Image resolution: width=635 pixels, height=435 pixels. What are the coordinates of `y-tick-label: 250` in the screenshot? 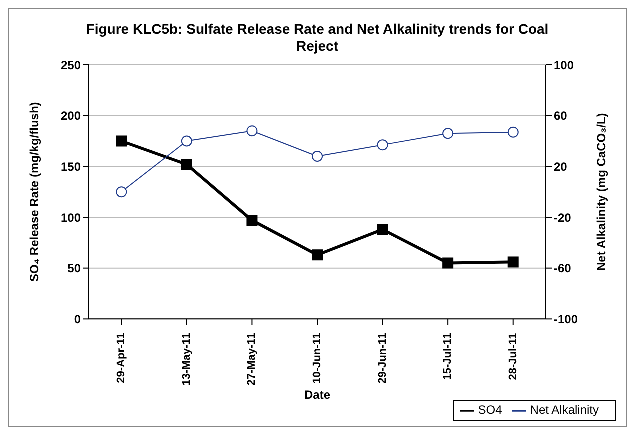 It's located at (71, 65).